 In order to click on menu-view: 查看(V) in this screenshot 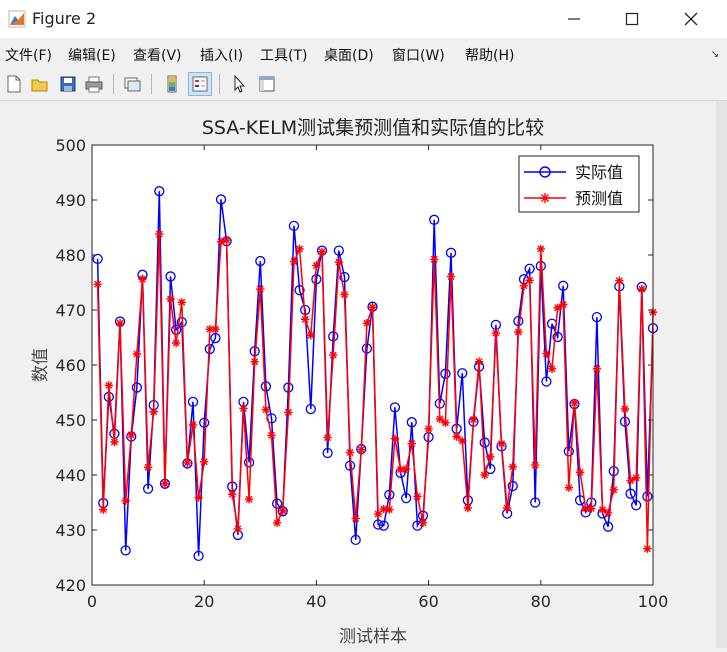, I will do `click(157, 56)`.